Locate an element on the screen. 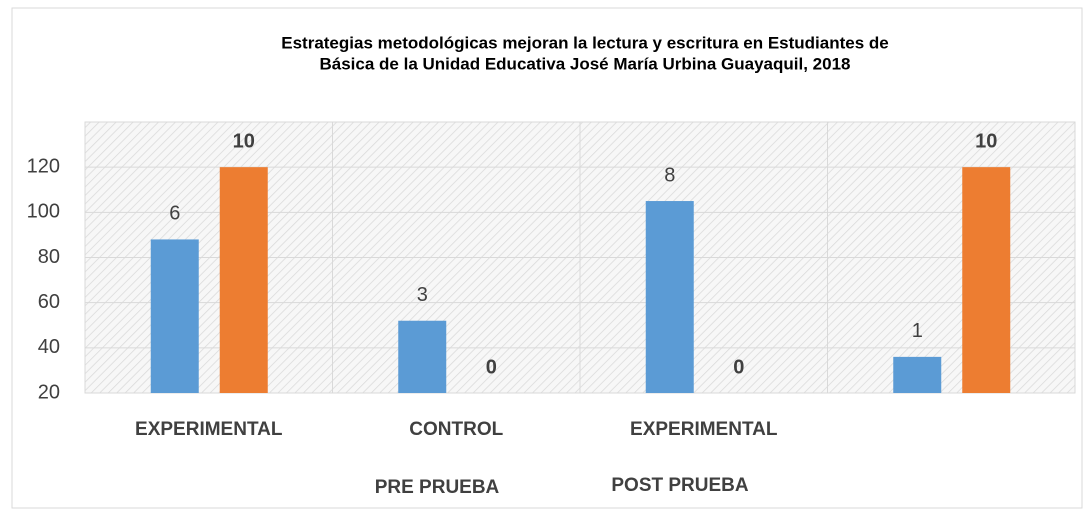  y-tick-label: 120 is located at coordinates (43, 166).